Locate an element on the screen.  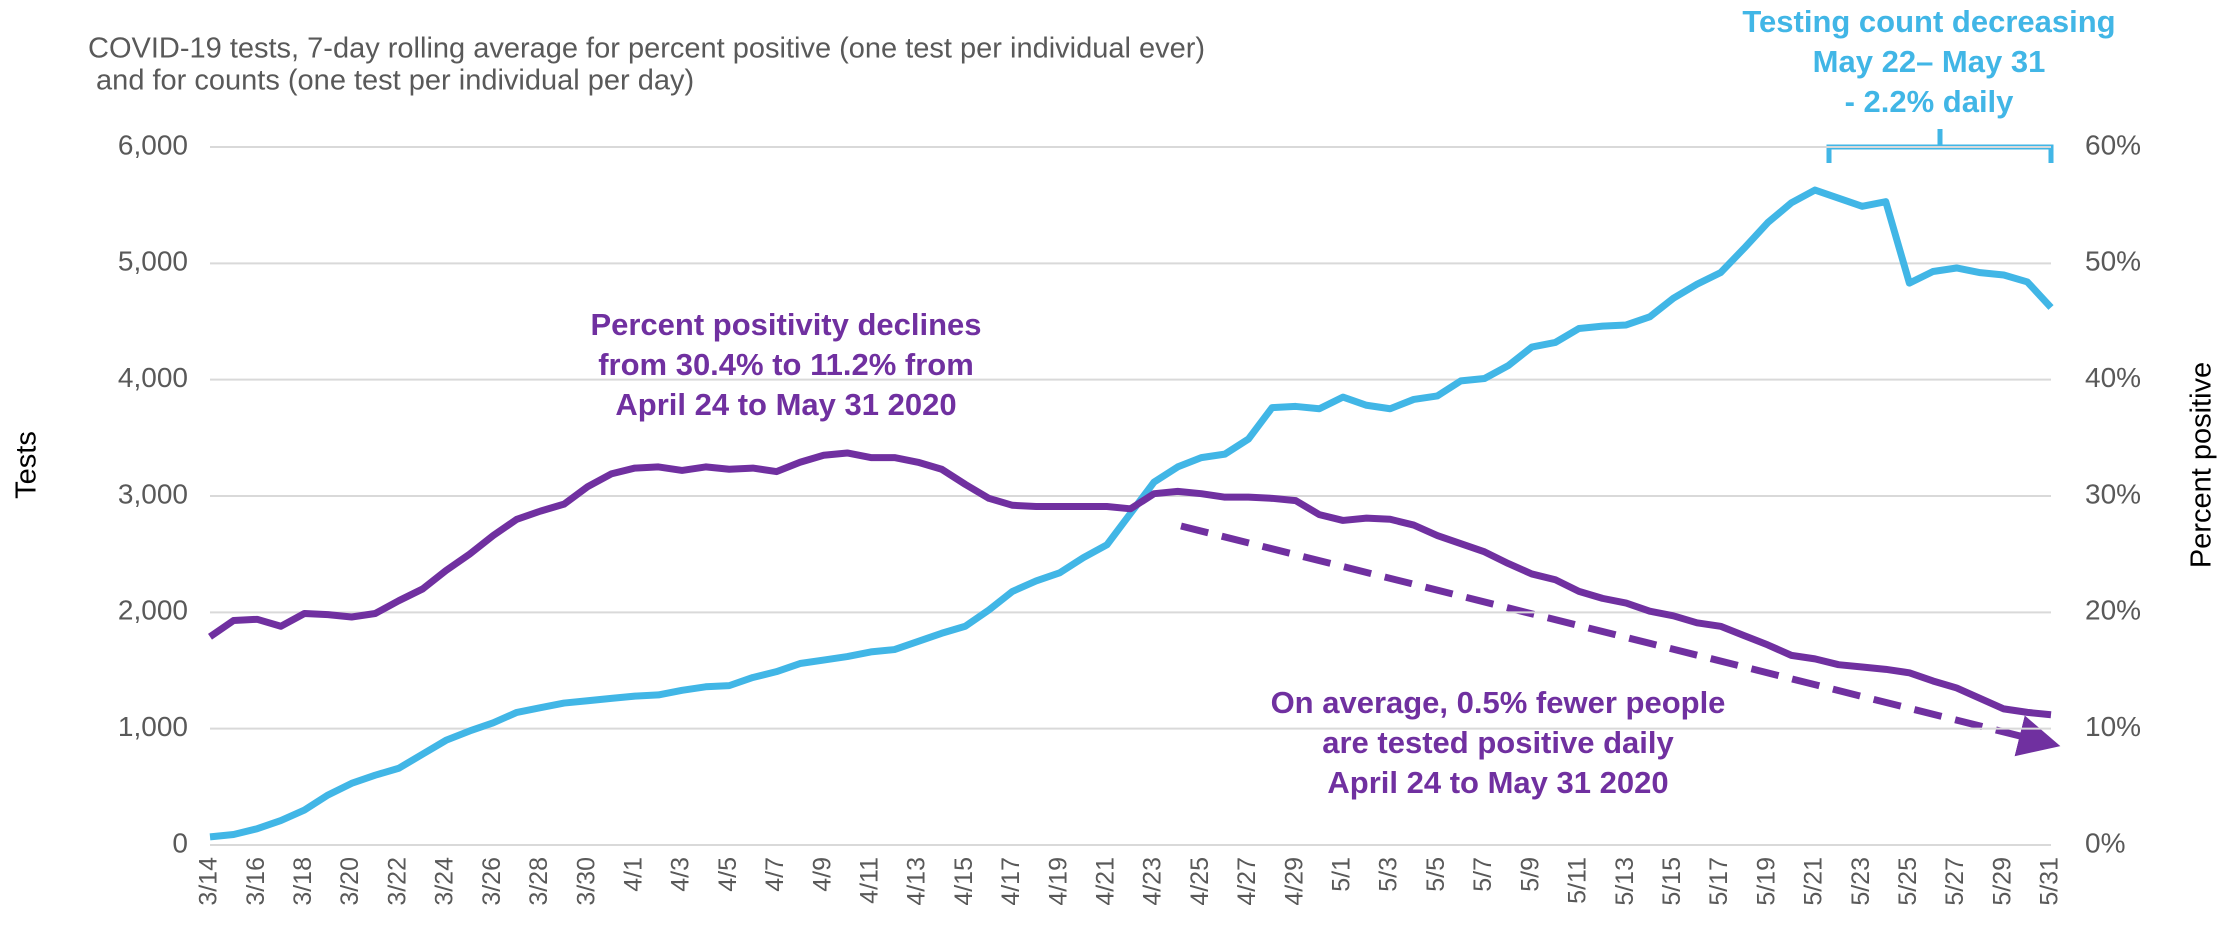
x-tick-label: 3/16 is located at coordinates (256, 881).